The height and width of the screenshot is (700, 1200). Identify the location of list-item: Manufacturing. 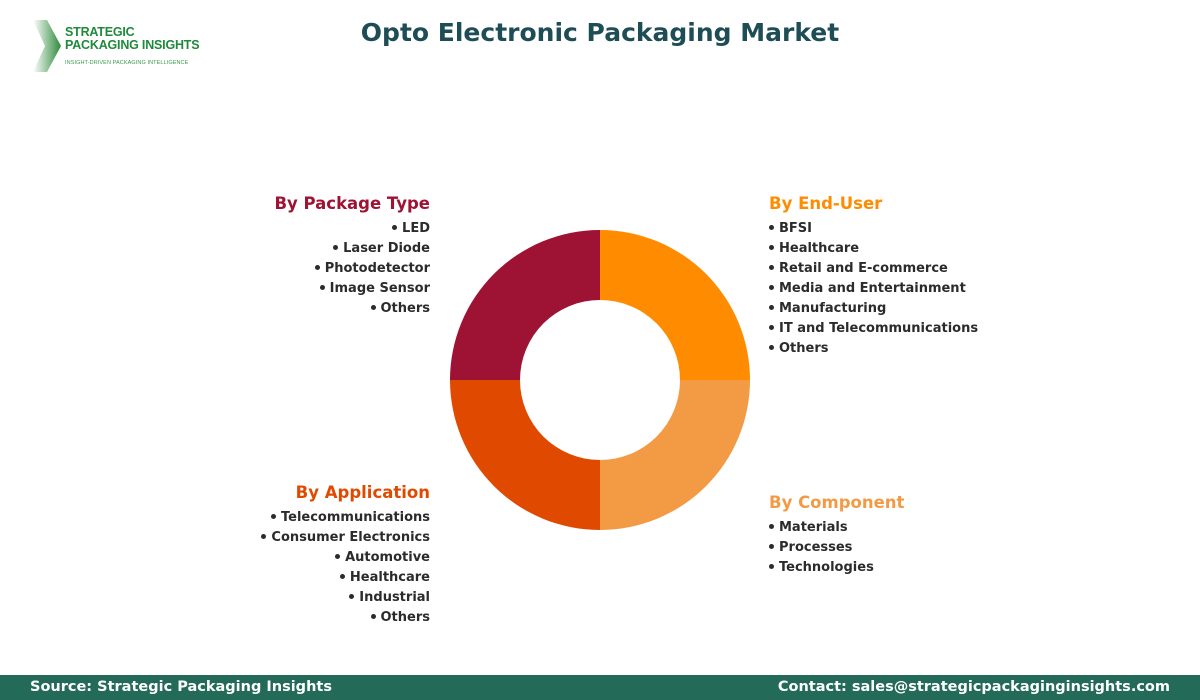
(873, 309).